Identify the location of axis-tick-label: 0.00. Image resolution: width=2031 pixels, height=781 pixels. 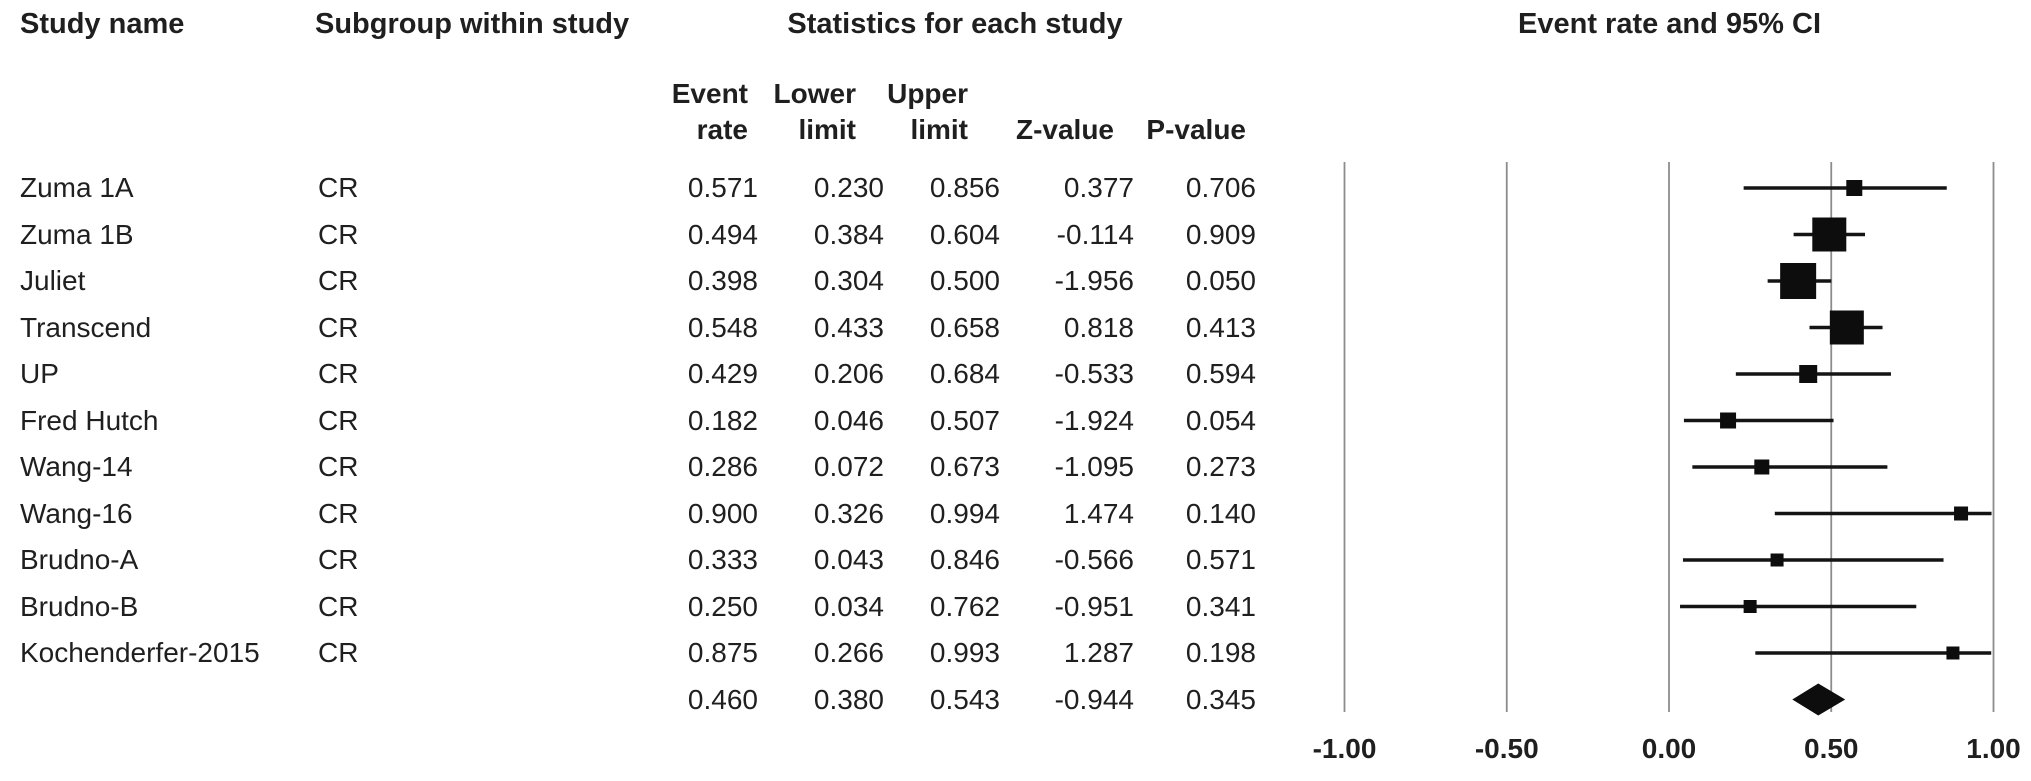
(1669, 748).